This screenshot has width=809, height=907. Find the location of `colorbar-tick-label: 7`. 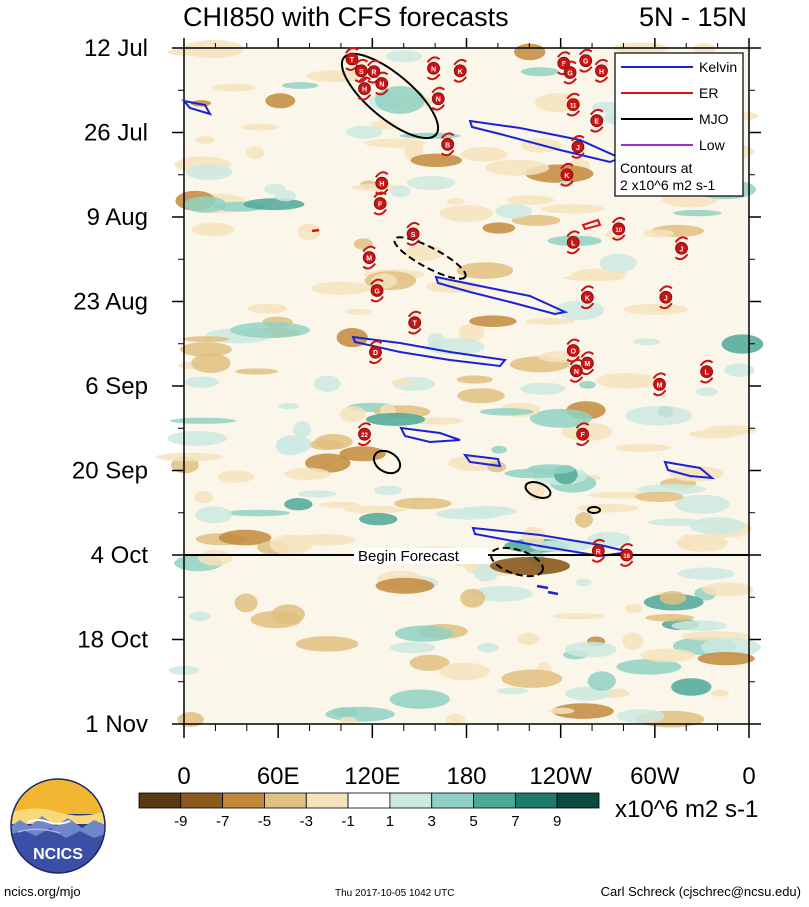

colorbar-tick-label: 7 is located at coordinates (515, 821).